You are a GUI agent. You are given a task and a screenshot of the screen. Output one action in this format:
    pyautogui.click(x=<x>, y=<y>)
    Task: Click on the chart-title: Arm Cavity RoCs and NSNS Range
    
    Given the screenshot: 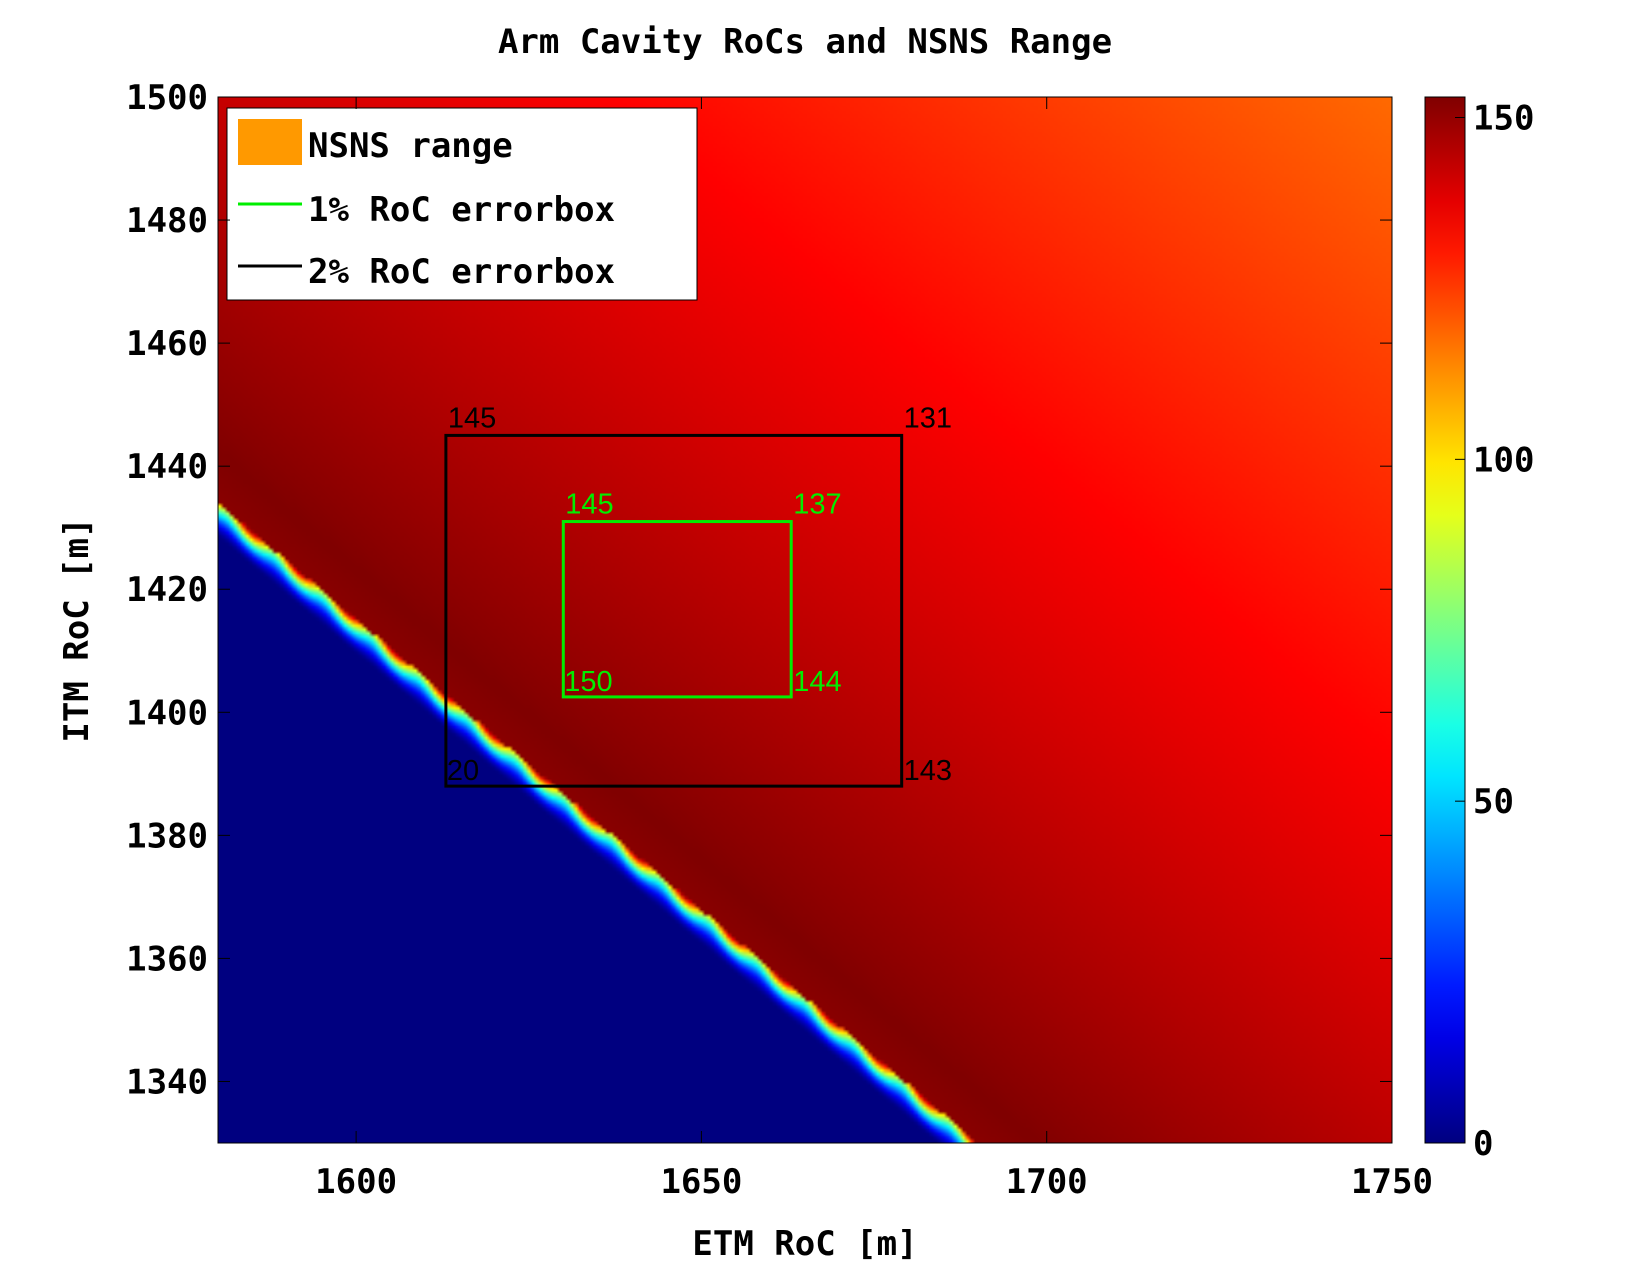 What is the action you would take?
    pyautogui.click(x=805, y=42)
    